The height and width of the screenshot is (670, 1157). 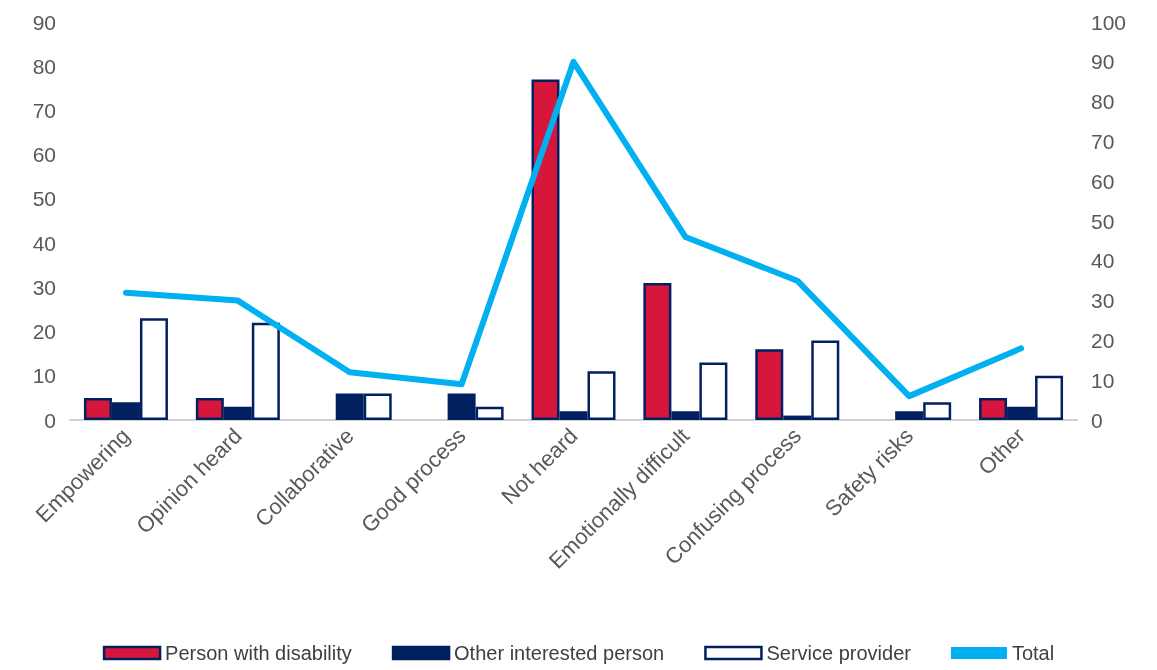 What do you see at coordinates (44, 243) in the screenshot?
I see `y-tick-label: 40` at bounding box center [44, 243].